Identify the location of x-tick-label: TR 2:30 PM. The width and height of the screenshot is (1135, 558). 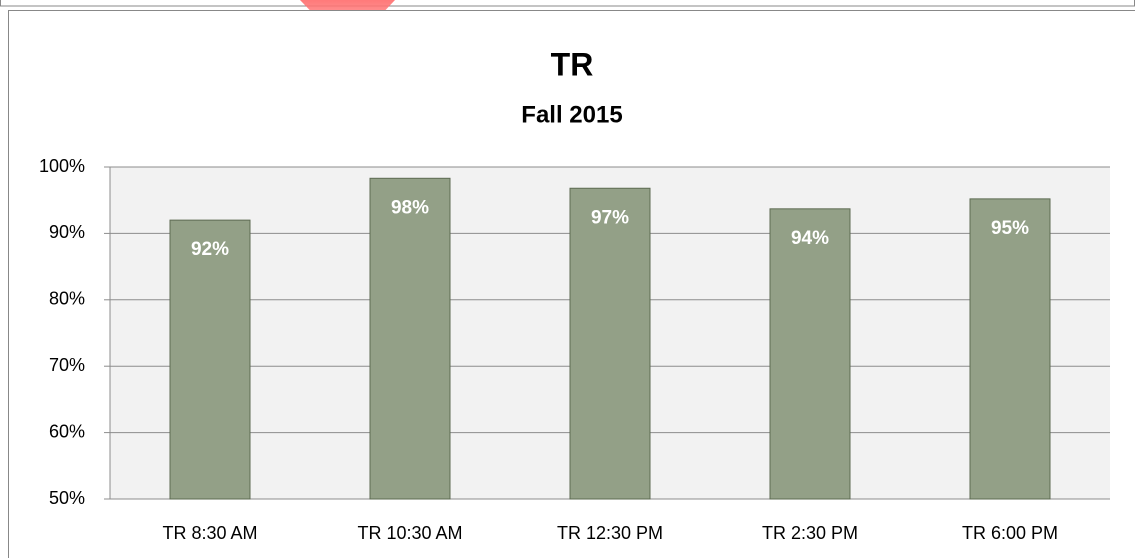
(810, 533).